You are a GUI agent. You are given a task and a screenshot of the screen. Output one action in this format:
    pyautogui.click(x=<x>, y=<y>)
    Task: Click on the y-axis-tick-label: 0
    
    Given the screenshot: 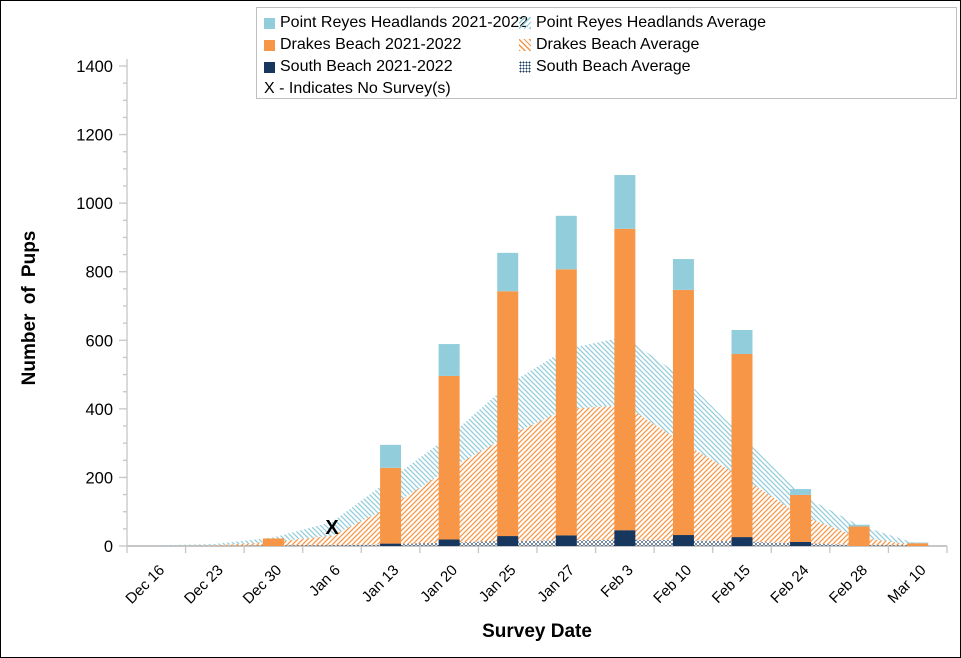 What is the action you would take?
    pyautogui.click(x=108, y=547)
    